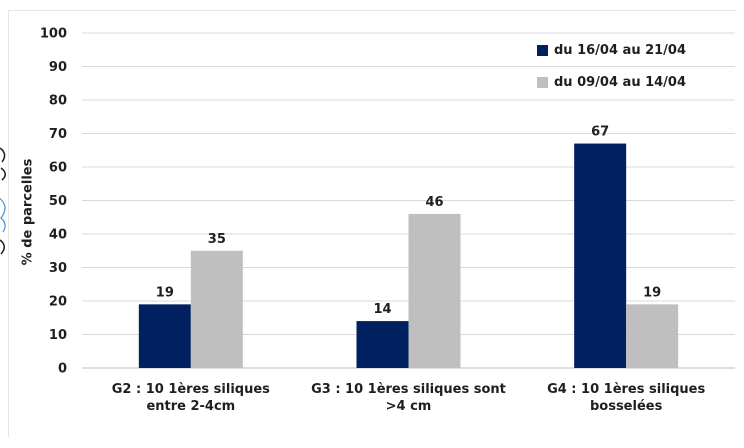 This screenshot has height=448, width=744. Describe the element at coordinates (58, 302) in the screenshot. I see `y-tick-label: 20` at that location.